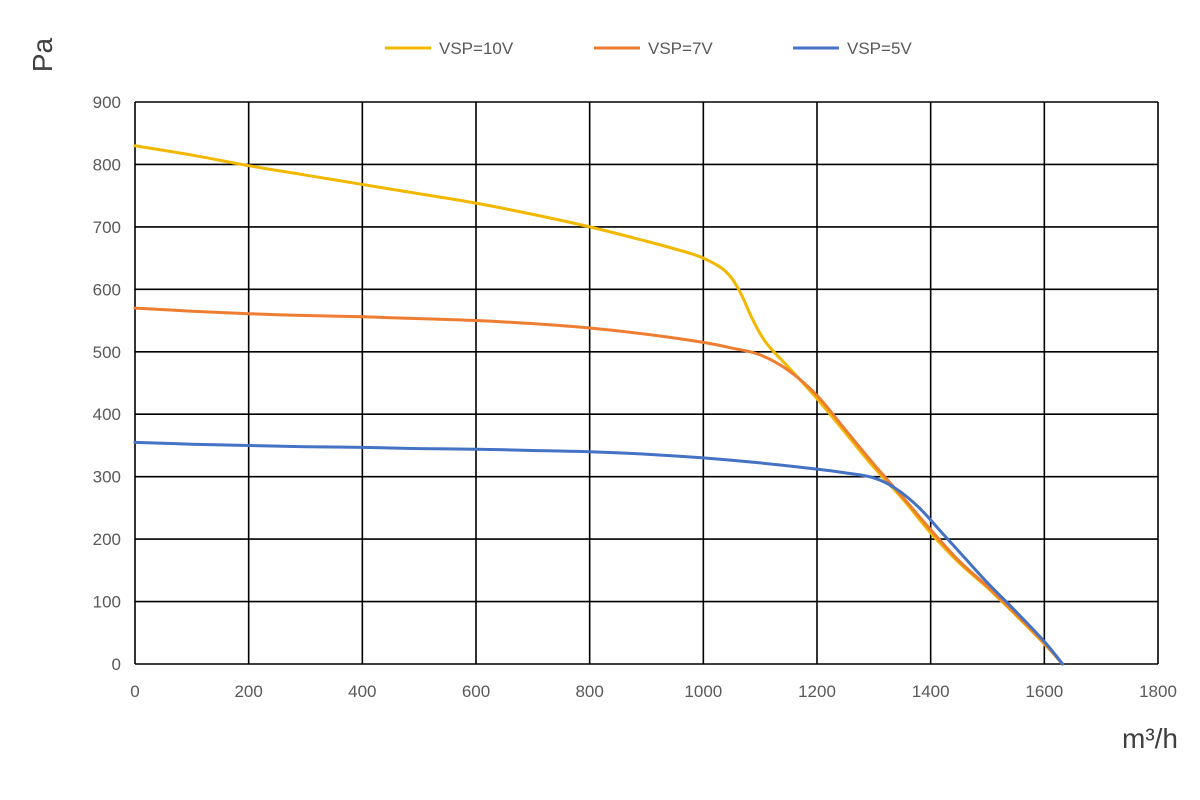  What do you see at coordinates (107, 602) in the screenshot?
I see `y-tick-label: 100` at bounding box center [107, 602].